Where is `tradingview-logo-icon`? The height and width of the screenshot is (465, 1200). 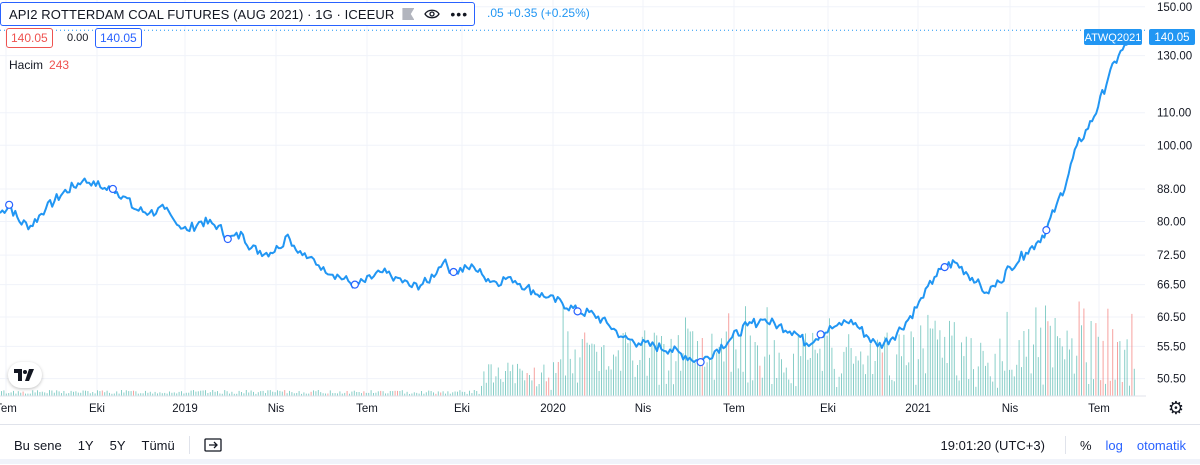
tradingview-logo-icon is located at coordinates (25, 375).